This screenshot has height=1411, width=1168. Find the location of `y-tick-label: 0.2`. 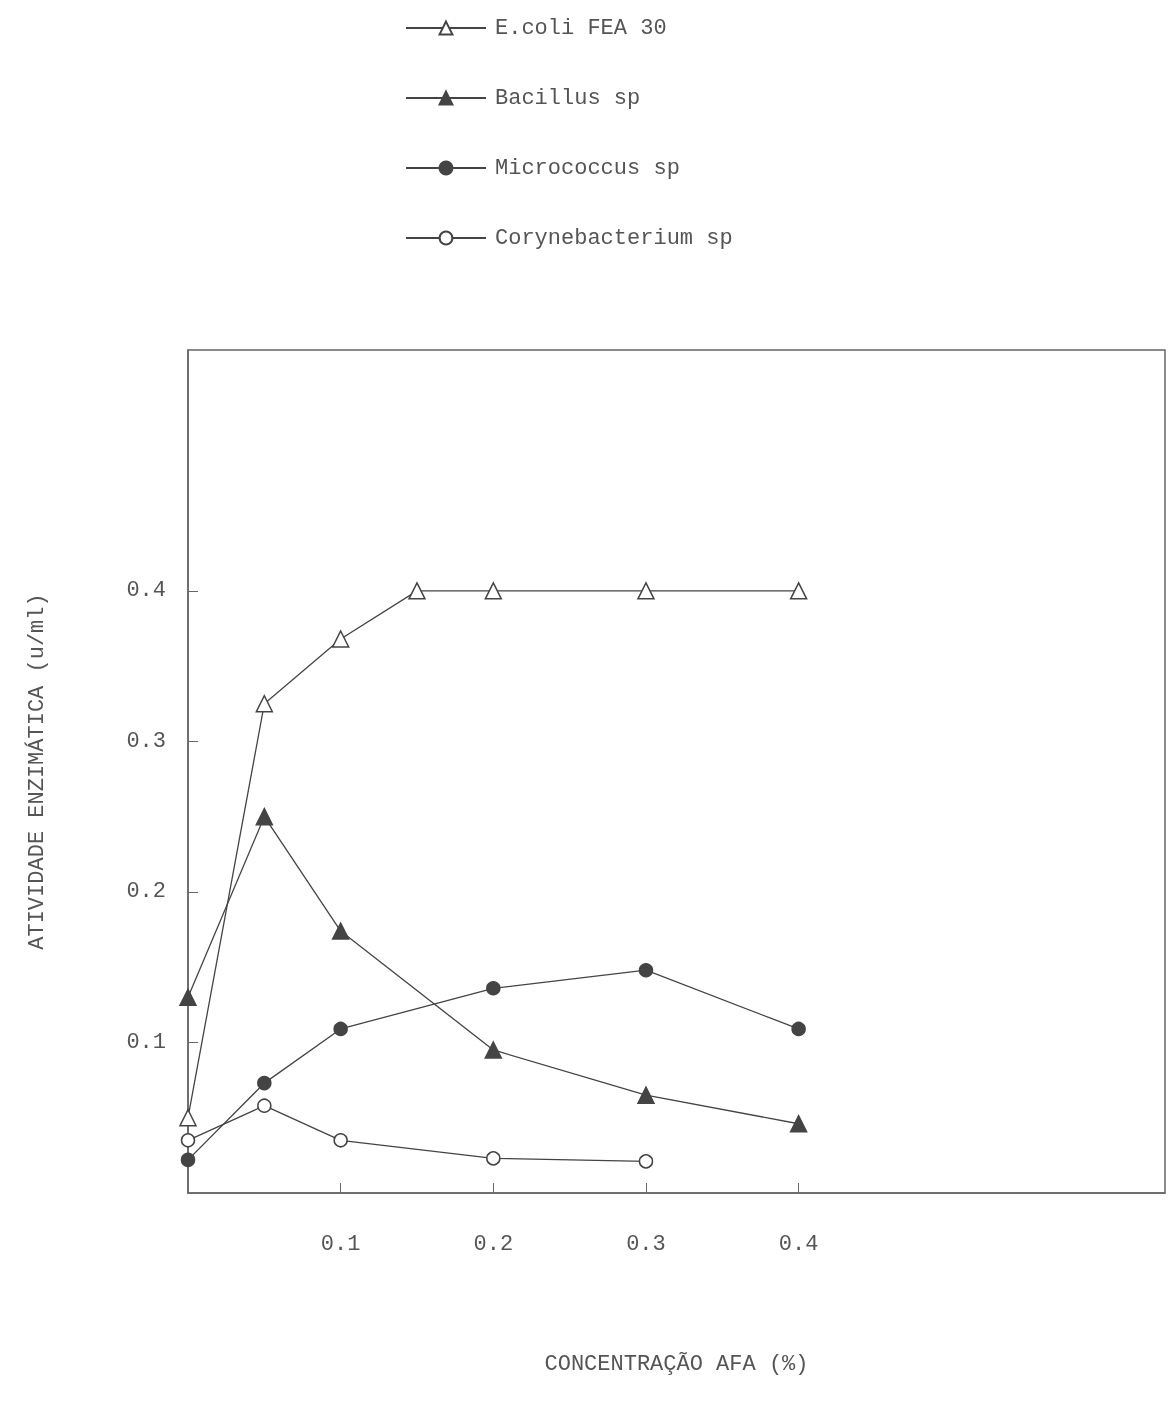

y-tick-label: 0.2 is located at coordinates (146, 892).